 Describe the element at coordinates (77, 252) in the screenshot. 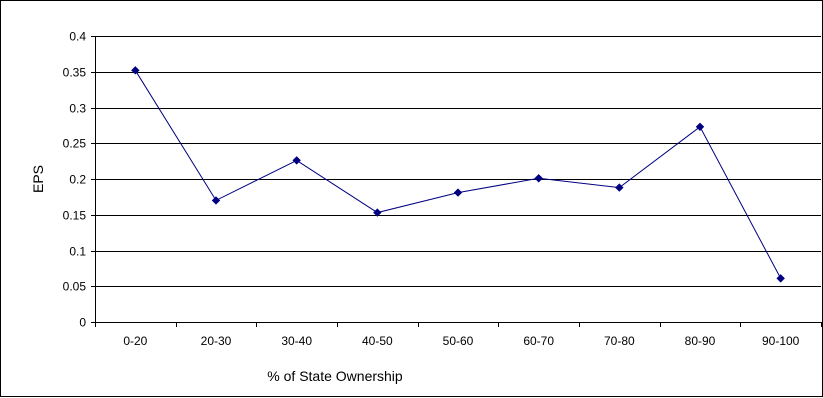

I see `y-tick-label: 0.1` at that location.